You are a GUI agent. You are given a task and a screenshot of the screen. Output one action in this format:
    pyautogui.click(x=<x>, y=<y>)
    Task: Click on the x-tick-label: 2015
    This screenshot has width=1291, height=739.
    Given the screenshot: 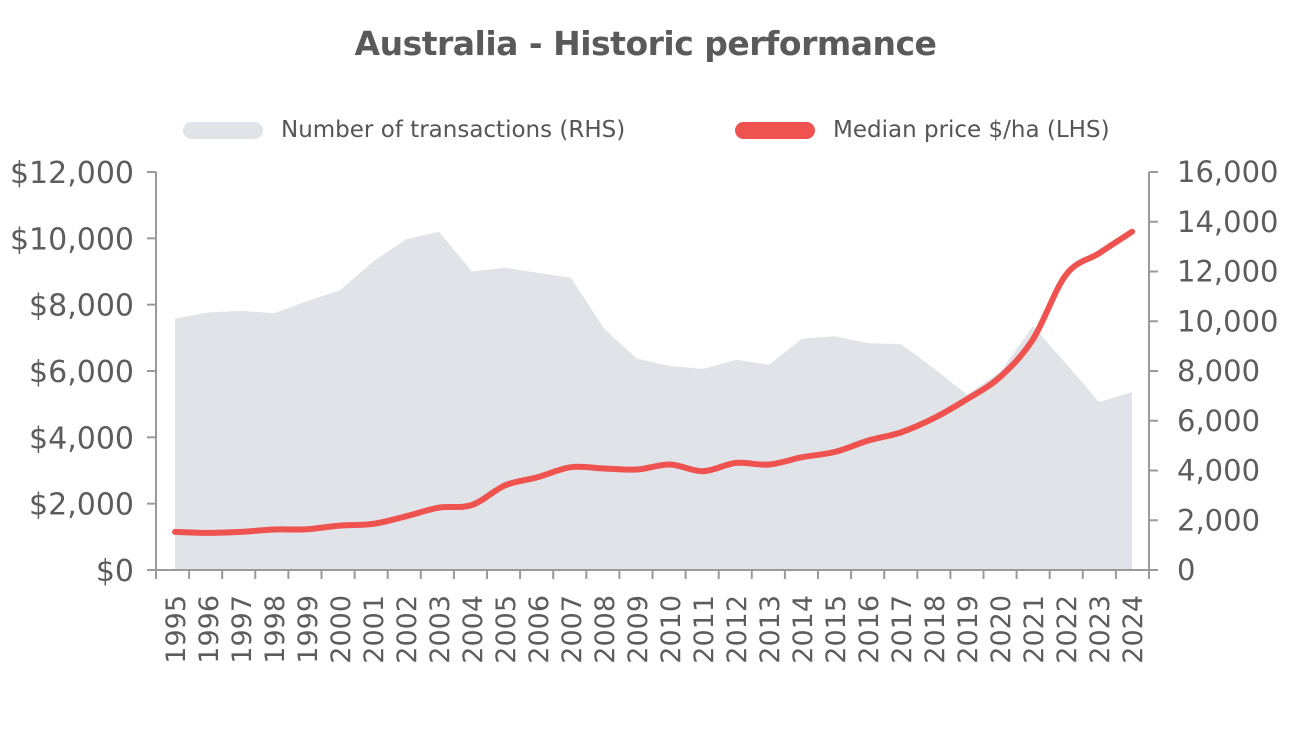 What is the action you would take?
    pyautogui.click(x=836, y=629)
    